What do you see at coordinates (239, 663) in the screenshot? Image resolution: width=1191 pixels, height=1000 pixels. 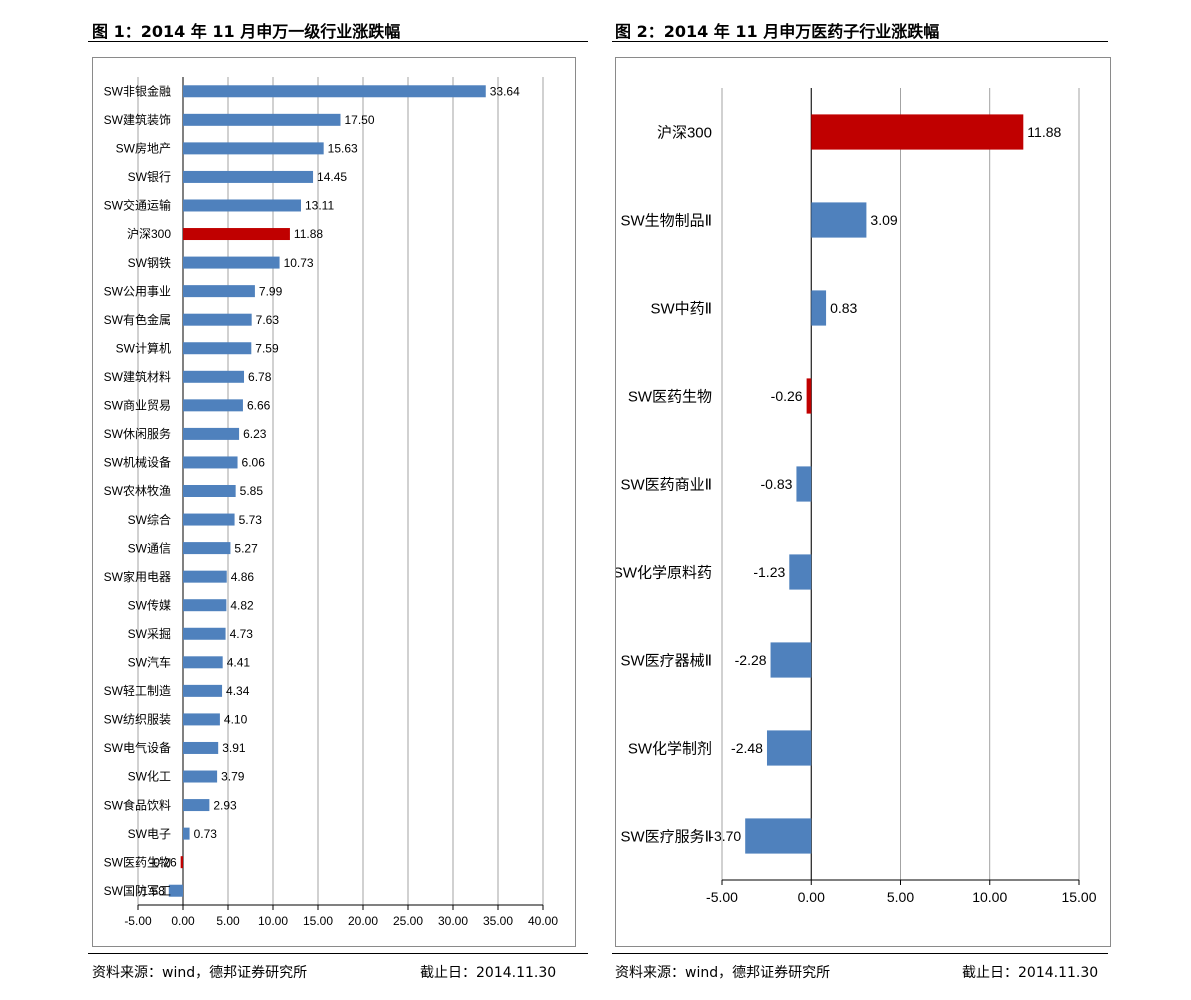 I see `data-label: 4.41` at bounding box center [239, 663].